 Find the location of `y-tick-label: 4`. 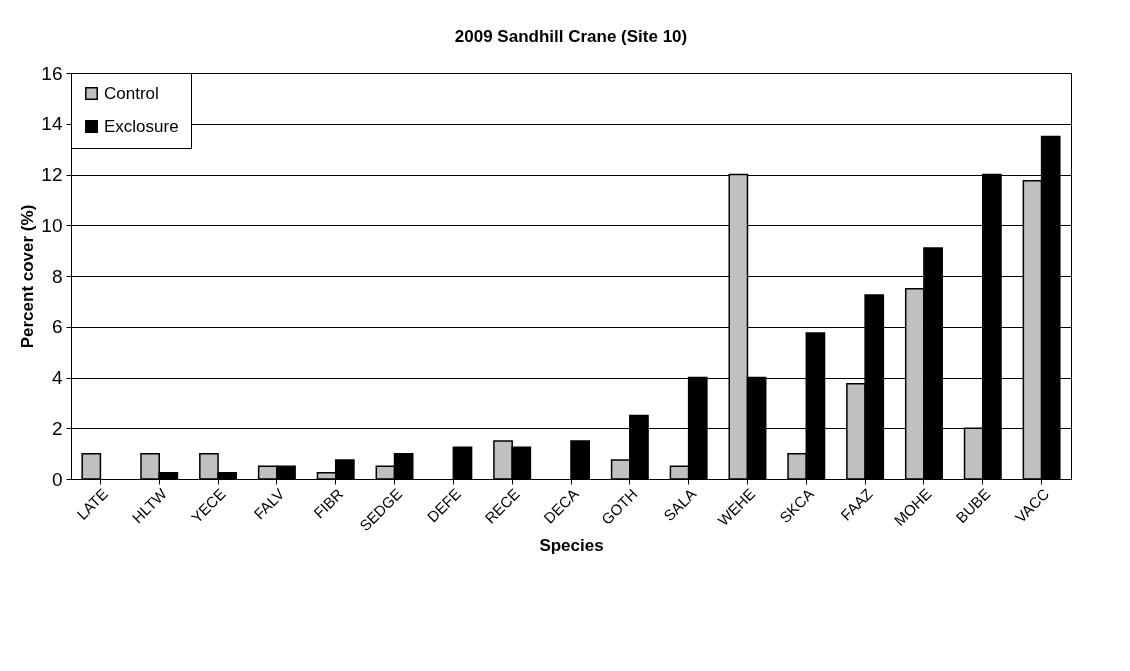

y-tick-label: 4 is located at coordinates (57, 377).